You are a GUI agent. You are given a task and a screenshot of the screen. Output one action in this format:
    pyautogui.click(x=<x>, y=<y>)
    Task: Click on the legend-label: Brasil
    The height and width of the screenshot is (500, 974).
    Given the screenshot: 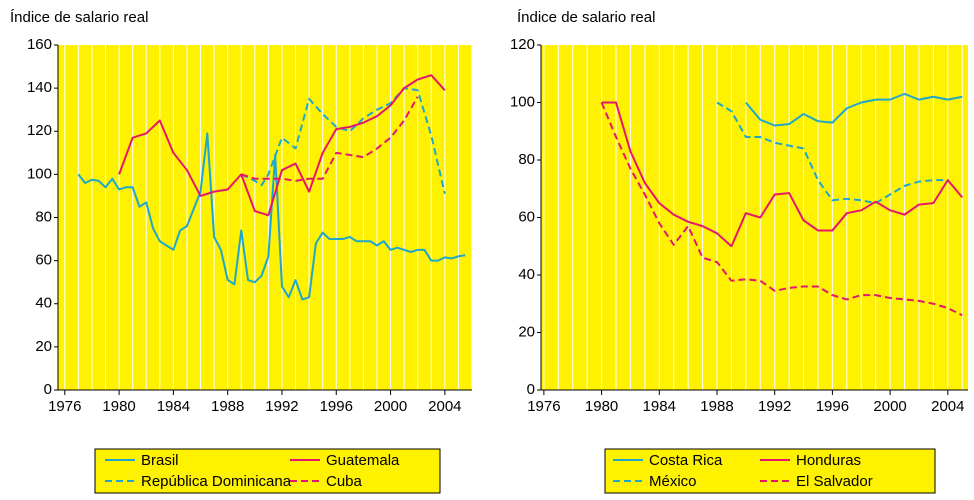 What is the action you would take?
    pyautogui.click(x=160, y=460)
    